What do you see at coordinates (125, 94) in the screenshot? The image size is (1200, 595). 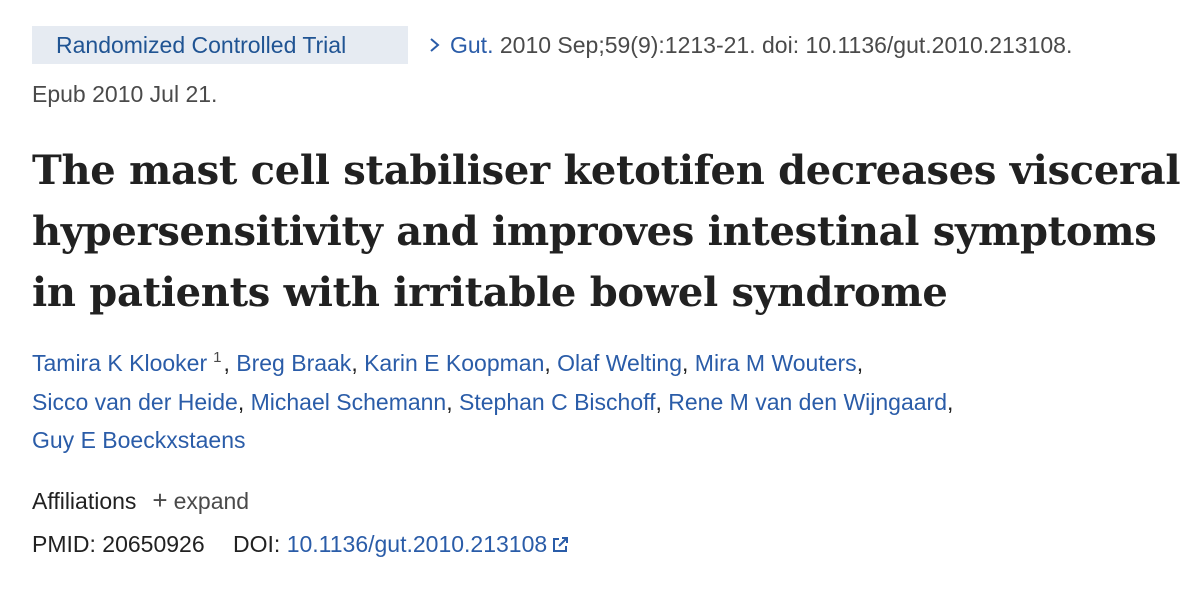 I see `epub-date: Epub 2010 Jul 21.` at bounding box center [125, 94].